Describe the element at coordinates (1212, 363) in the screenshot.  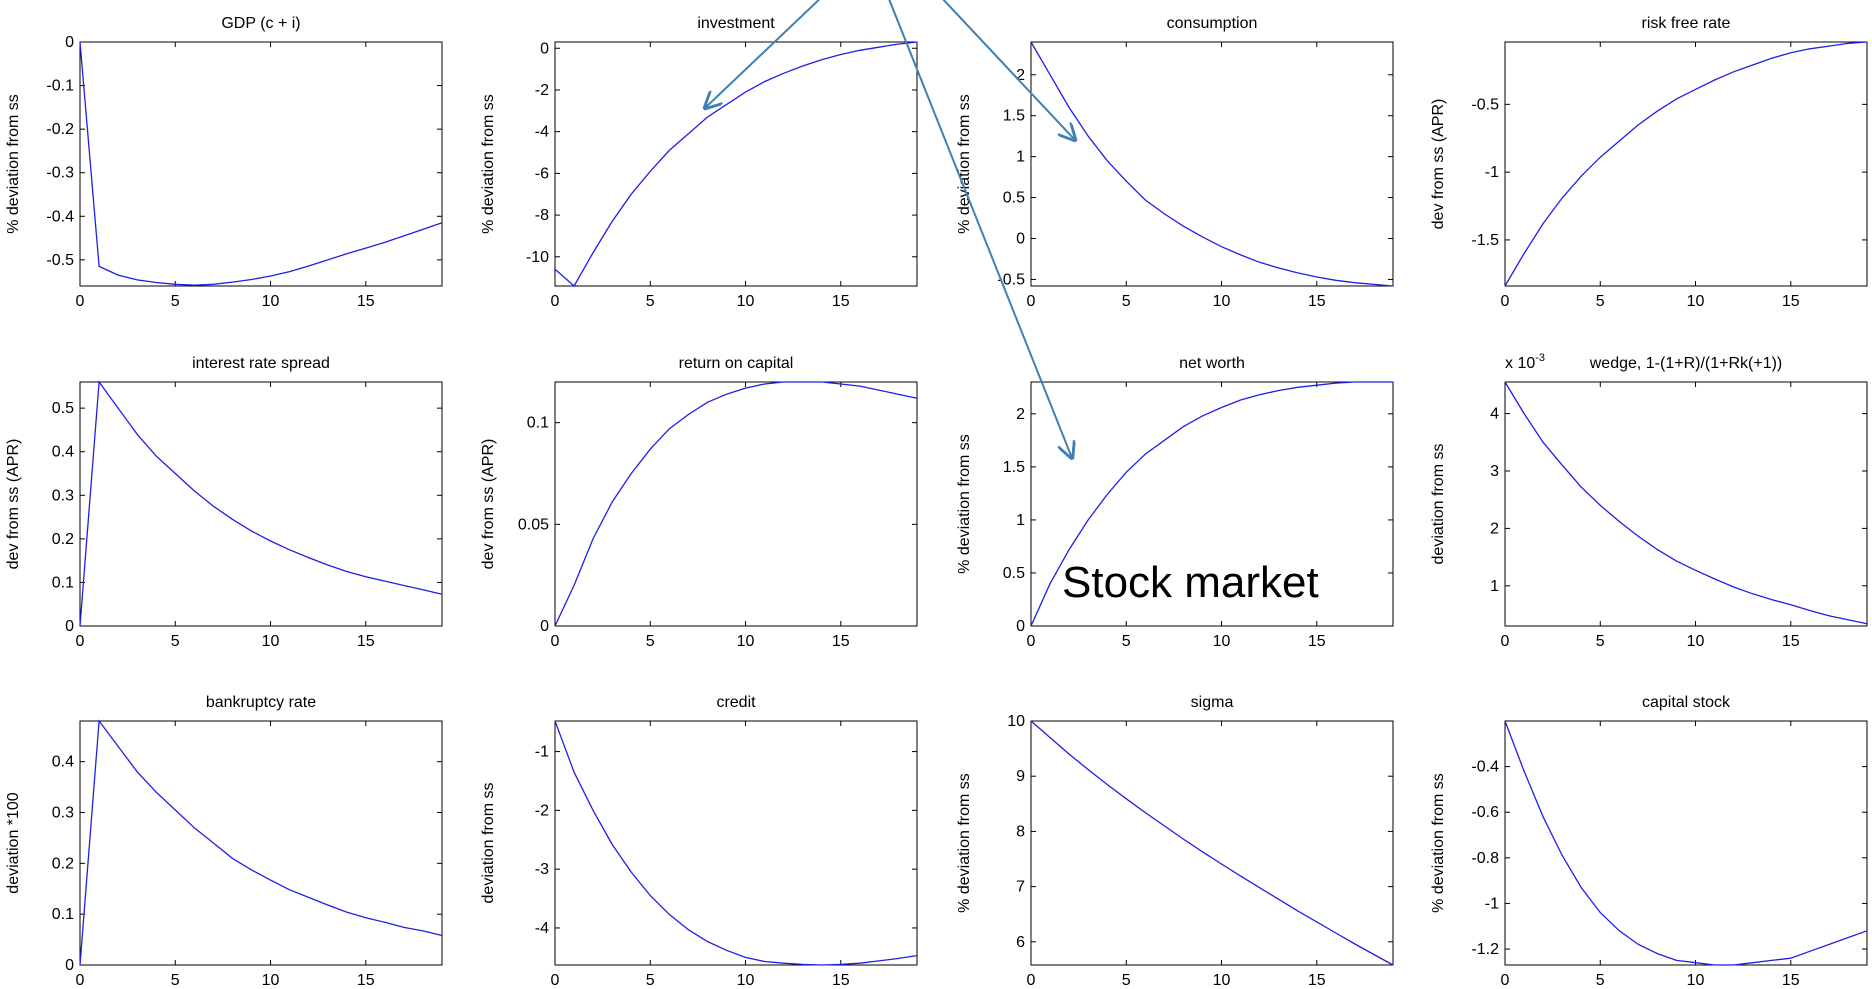
I see `subplot-title: net worth` at that location.